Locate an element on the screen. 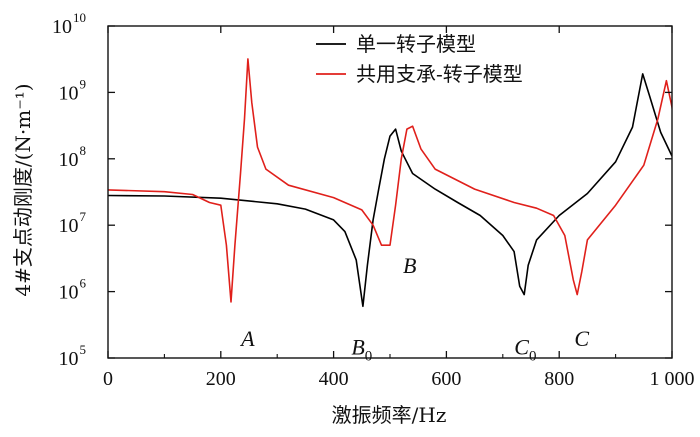  annotation-label: C is located at coordinates (581, 338).